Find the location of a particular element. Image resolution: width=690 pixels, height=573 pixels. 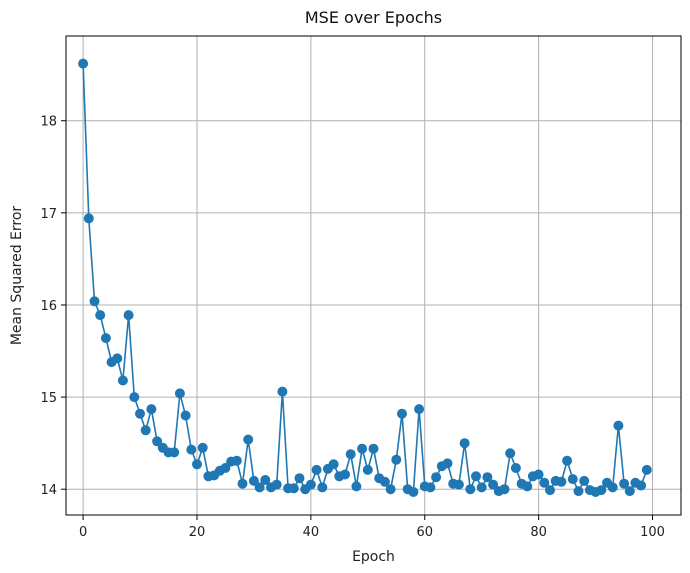

y-tick-label: 16 is located at coordinates (48, 306).